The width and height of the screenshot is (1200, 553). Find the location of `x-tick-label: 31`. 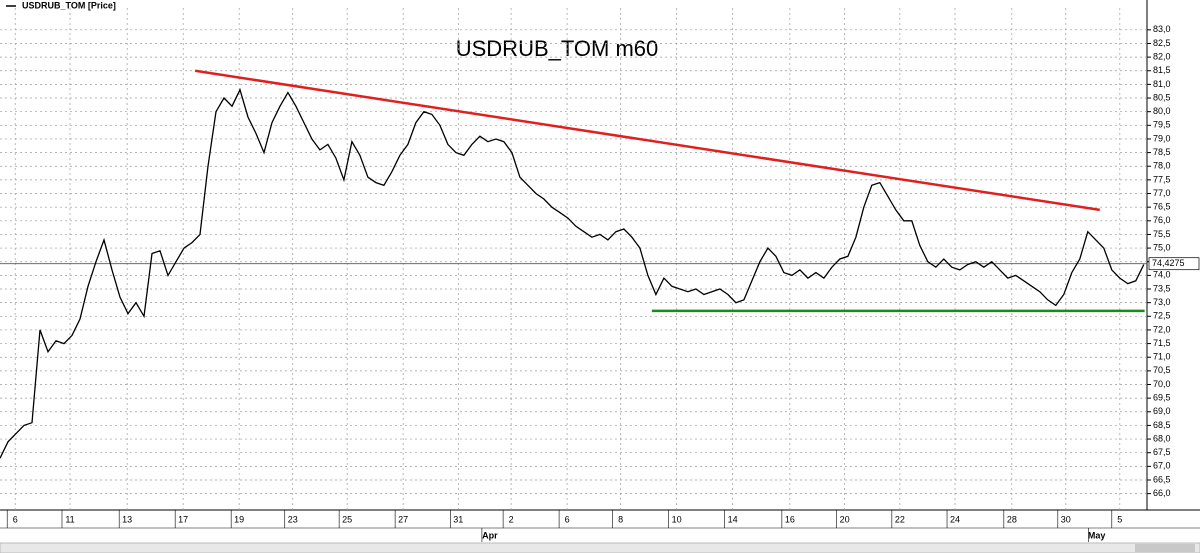

x-tick-label: 31 is located at coordinates (458, 519).